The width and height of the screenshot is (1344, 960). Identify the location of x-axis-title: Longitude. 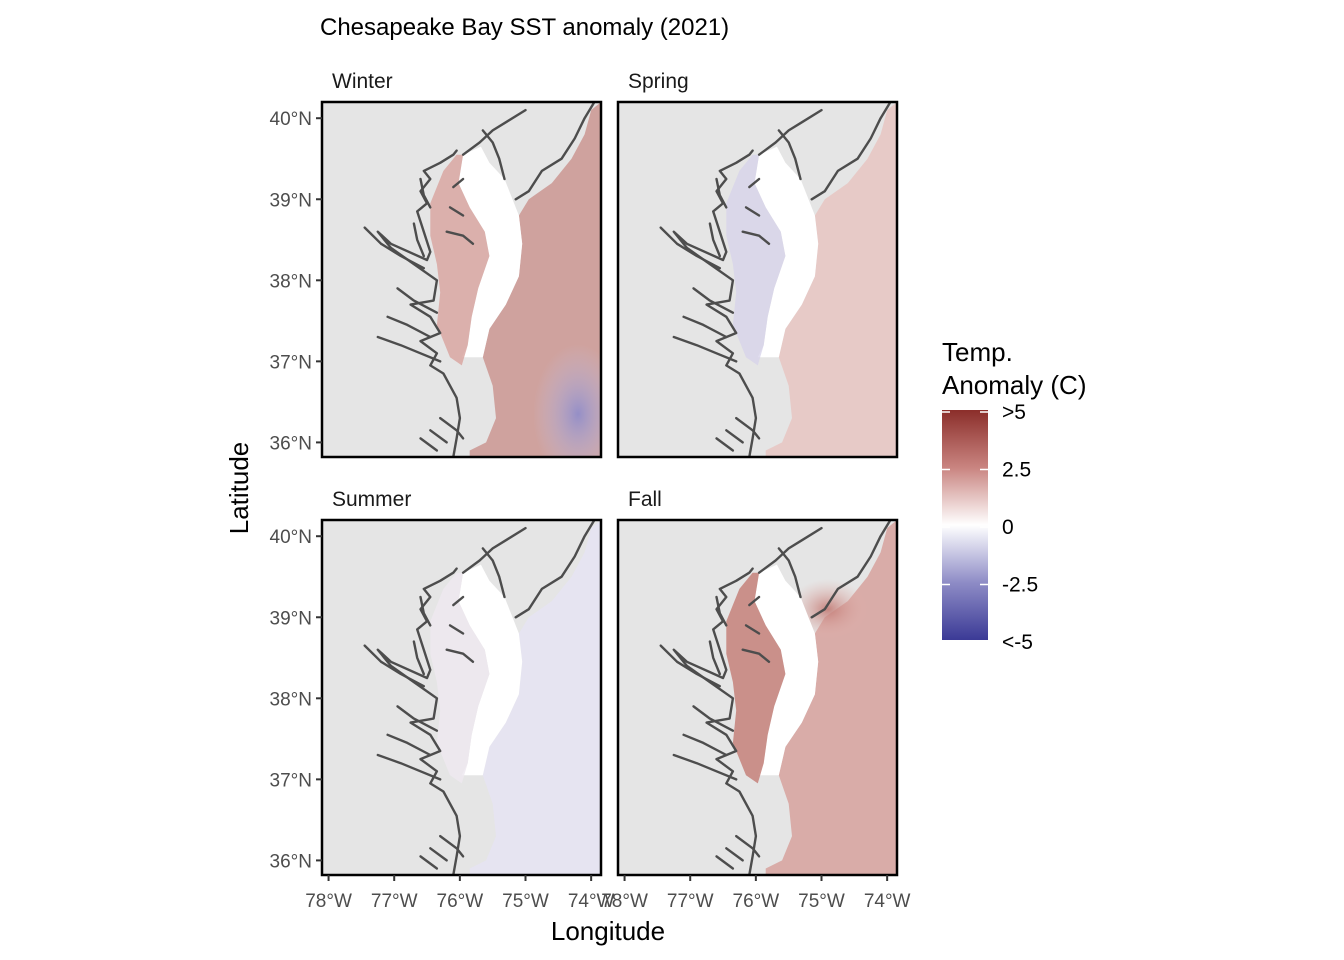
(608, 931).